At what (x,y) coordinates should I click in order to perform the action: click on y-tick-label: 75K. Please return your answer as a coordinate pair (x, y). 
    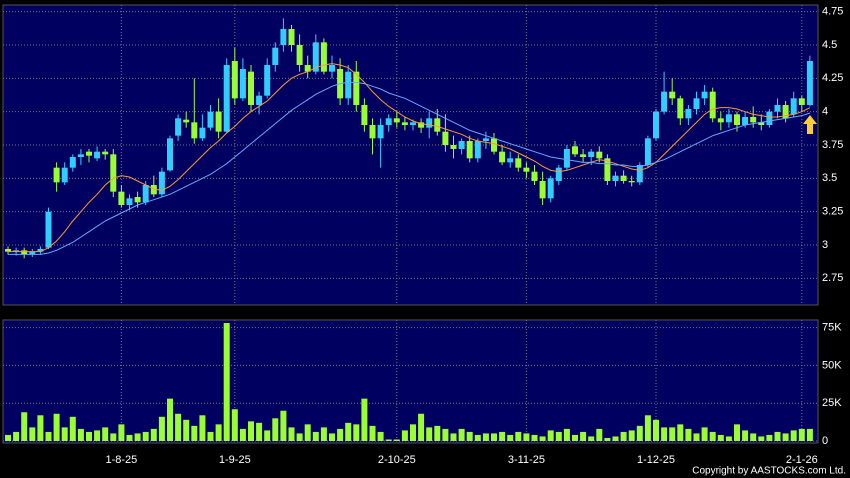
    Looking at the image, I should click on (832, 327).